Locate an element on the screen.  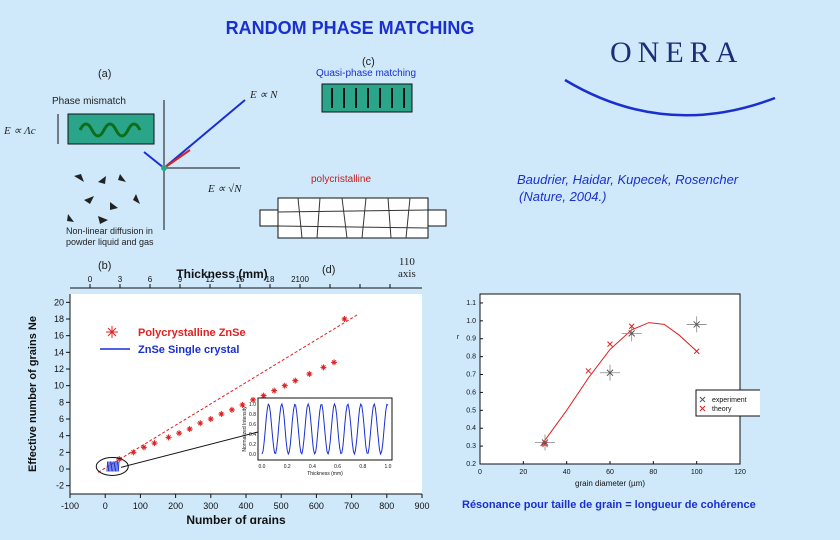
x-tick-label: 400 is located at coordinates (245, 506).